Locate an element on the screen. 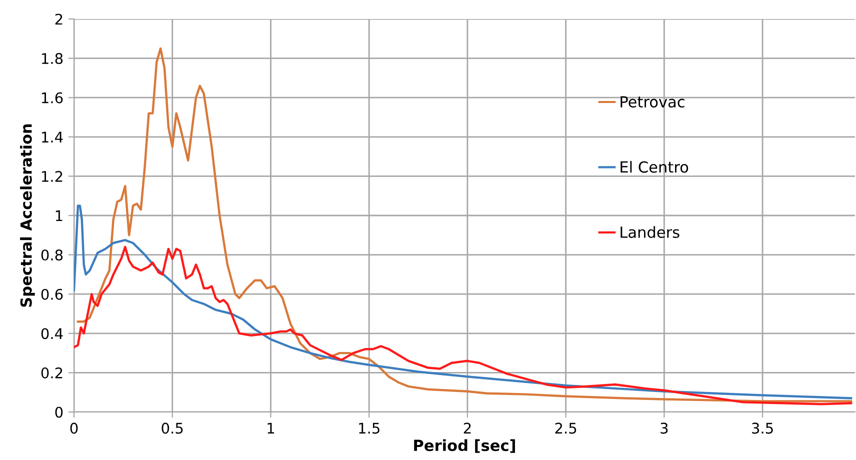 The image size is (856, 460). x-tick-label: 0.5 is located at coordinates (172, 428).